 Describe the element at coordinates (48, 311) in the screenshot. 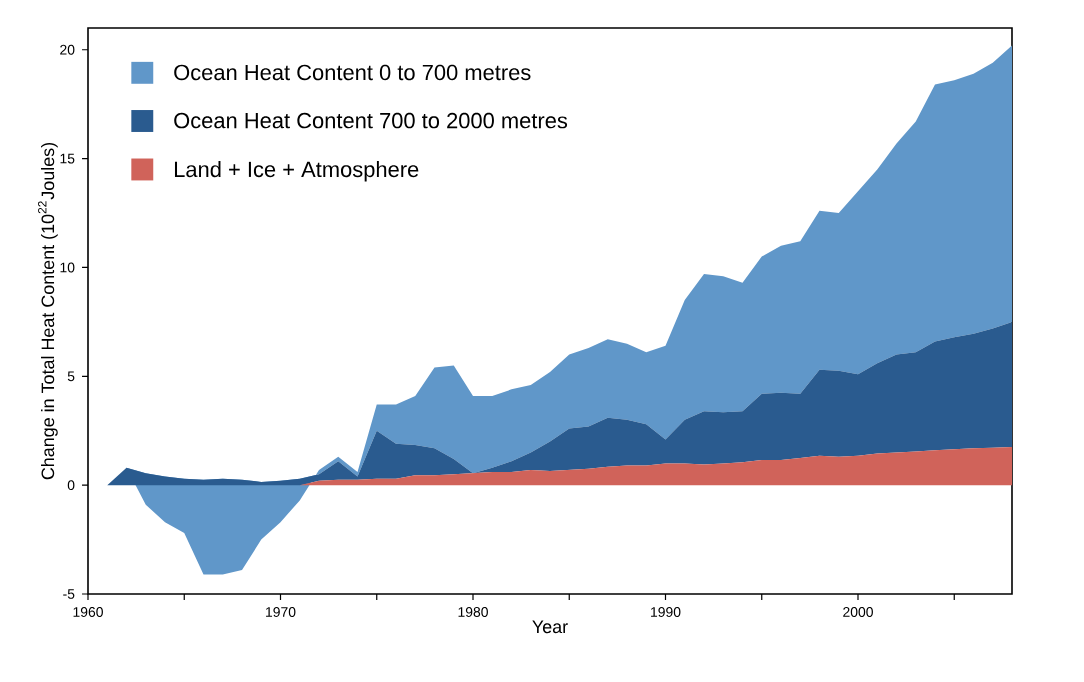

I see `y-axis-title: Change in Total Heat Content (10$^{22}$Joules)` at that location.